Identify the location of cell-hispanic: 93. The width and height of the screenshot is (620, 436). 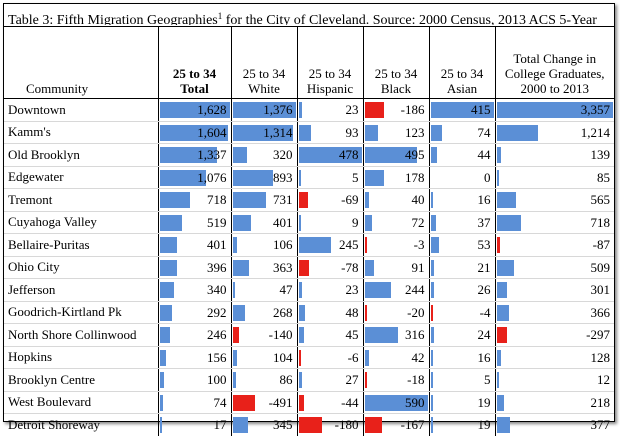
(330, 132).